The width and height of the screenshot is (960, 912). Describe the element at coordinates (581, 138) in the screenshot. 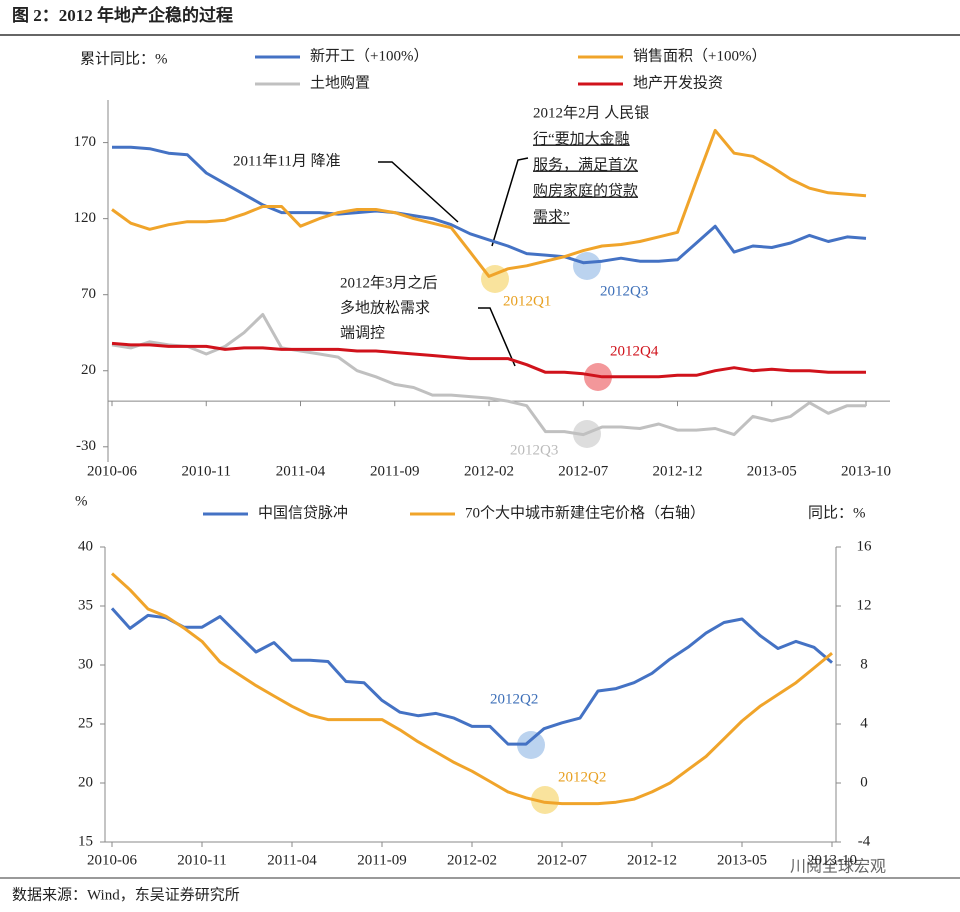

I see `annotation-text: 行“要加大金融` at that location.